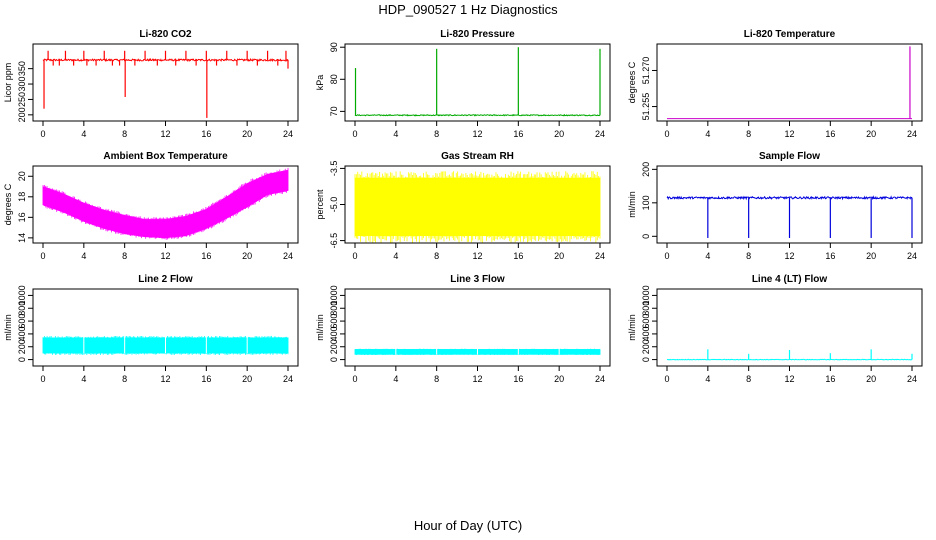 The image size is (936, 540). I want to click on y-tick-label: 300, so click(22, 84).